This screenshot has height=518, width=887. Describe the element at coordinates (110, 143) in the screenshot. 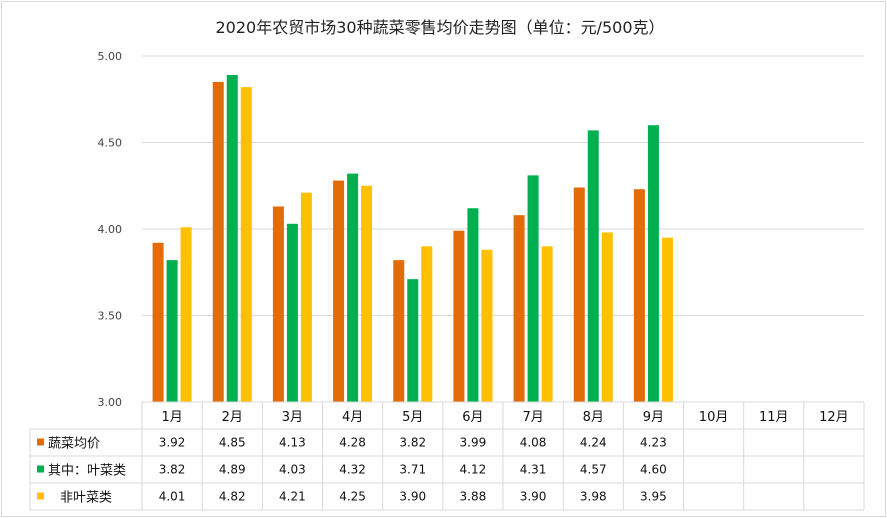

I see `y-tick-label: 4.50` at that location.